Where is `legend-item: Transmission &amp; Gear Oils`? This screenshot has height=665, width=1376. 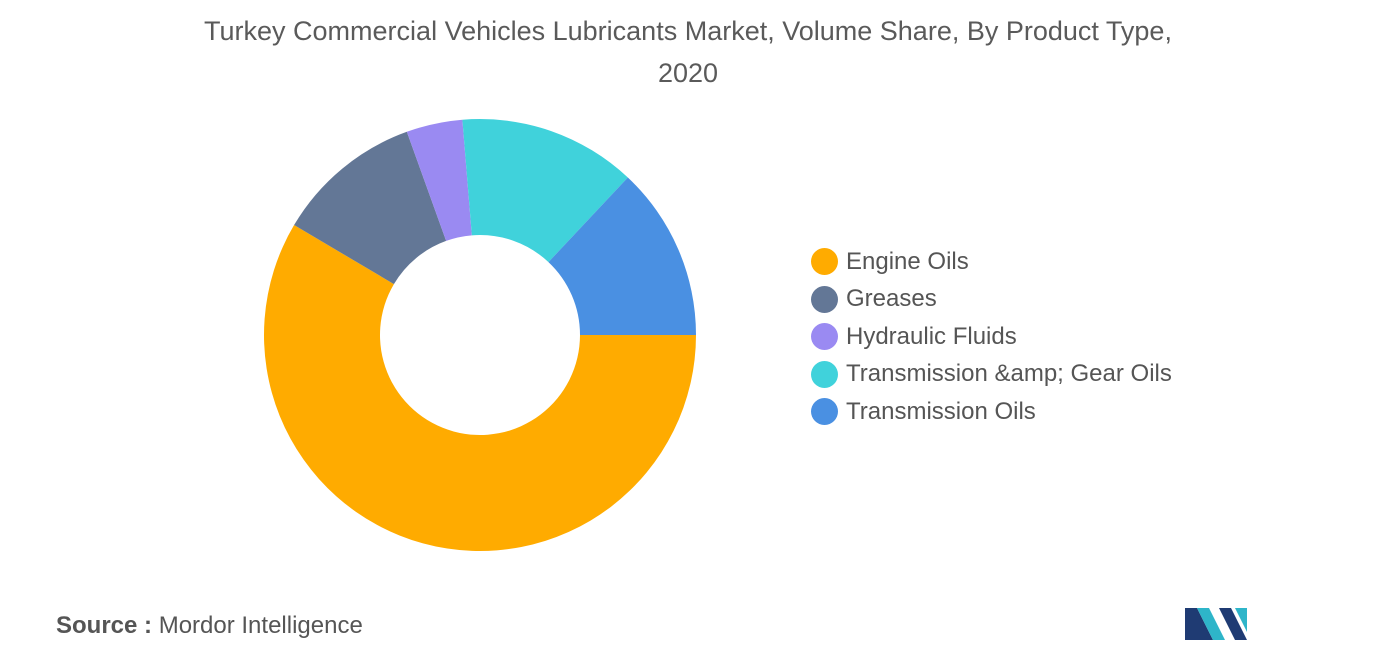
legend-item: Transmission &amp; Gear Oils is located at coordinates (991, 375).